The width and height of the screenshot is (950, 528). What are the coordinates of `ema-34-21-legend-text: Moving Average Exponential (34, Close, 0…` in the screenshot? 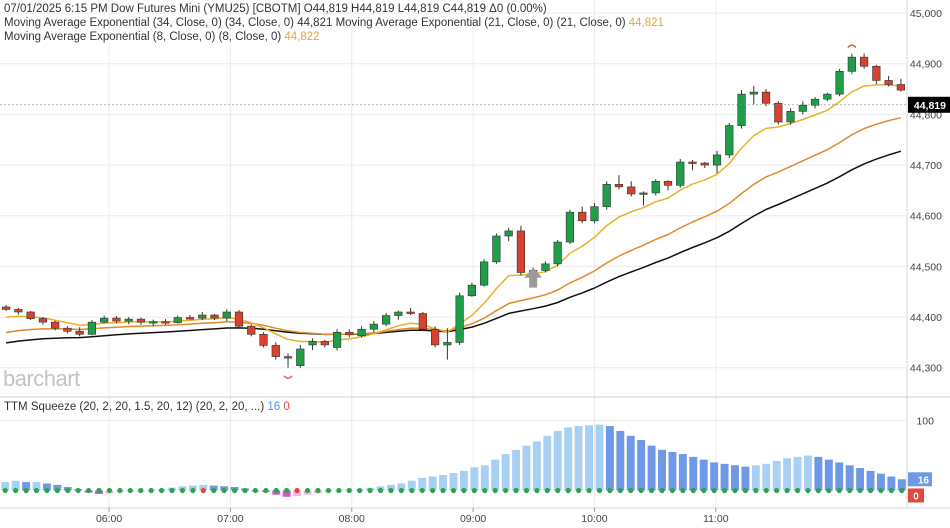 It's located at (316, 23).